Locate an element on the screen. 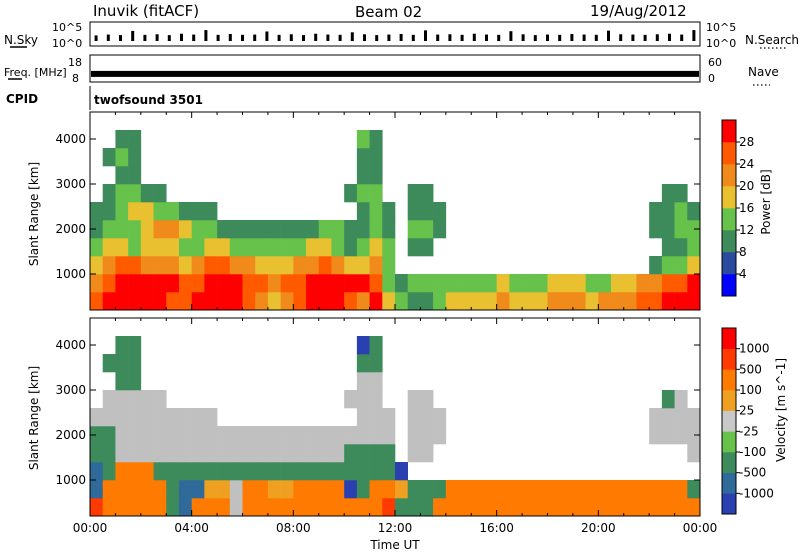  noise-right-label: N.Search is located at coordinates (772, 40).